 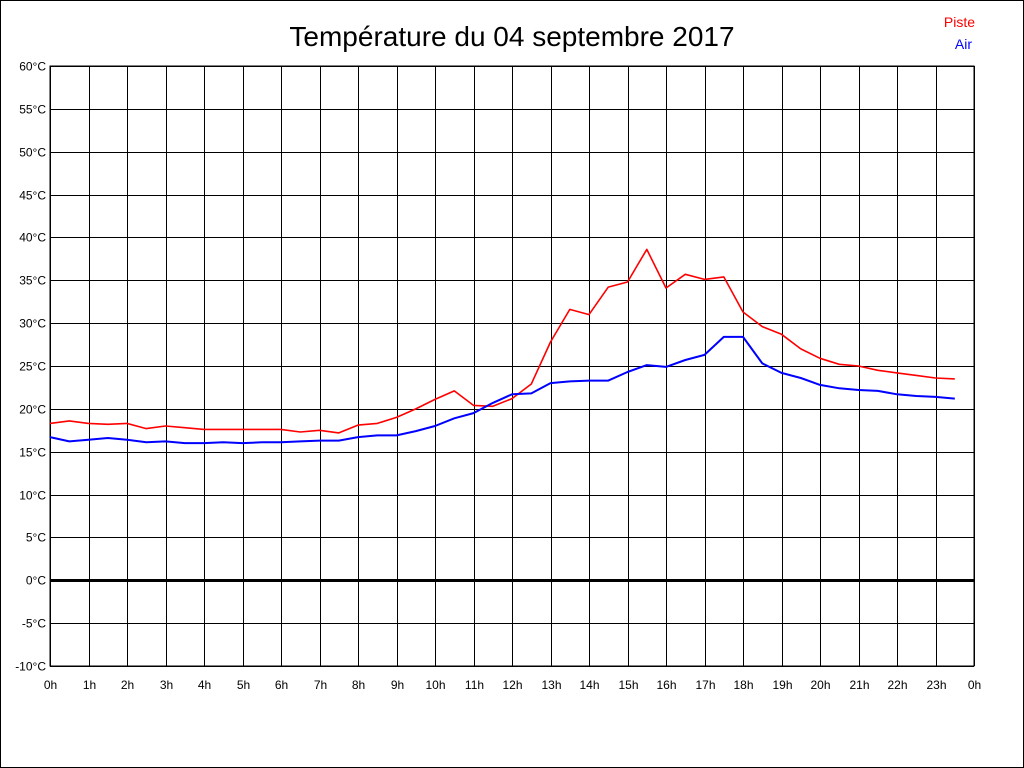 I want to click on x-tick-label: 8h, so click(x=358, y=685).